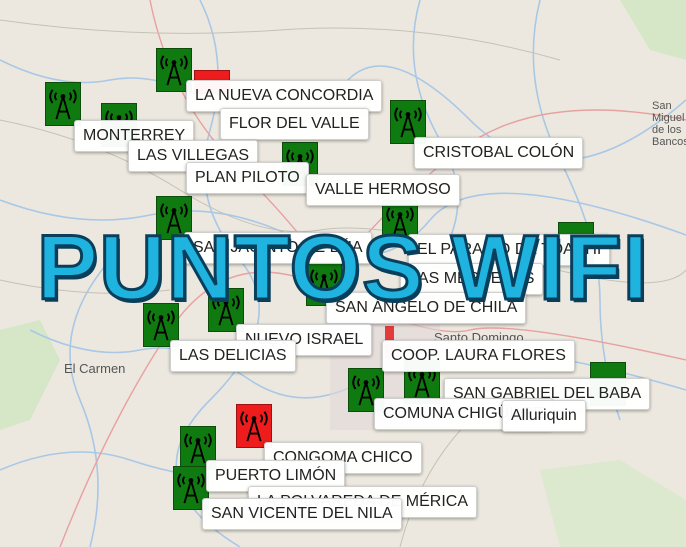 Image resolution: width=686 pixels, height=547 pixels. Describe the element at coordinates (426, 308) in the screenshot. I see `place-label: SAN ÁNGELO DE CHILA` at that location.